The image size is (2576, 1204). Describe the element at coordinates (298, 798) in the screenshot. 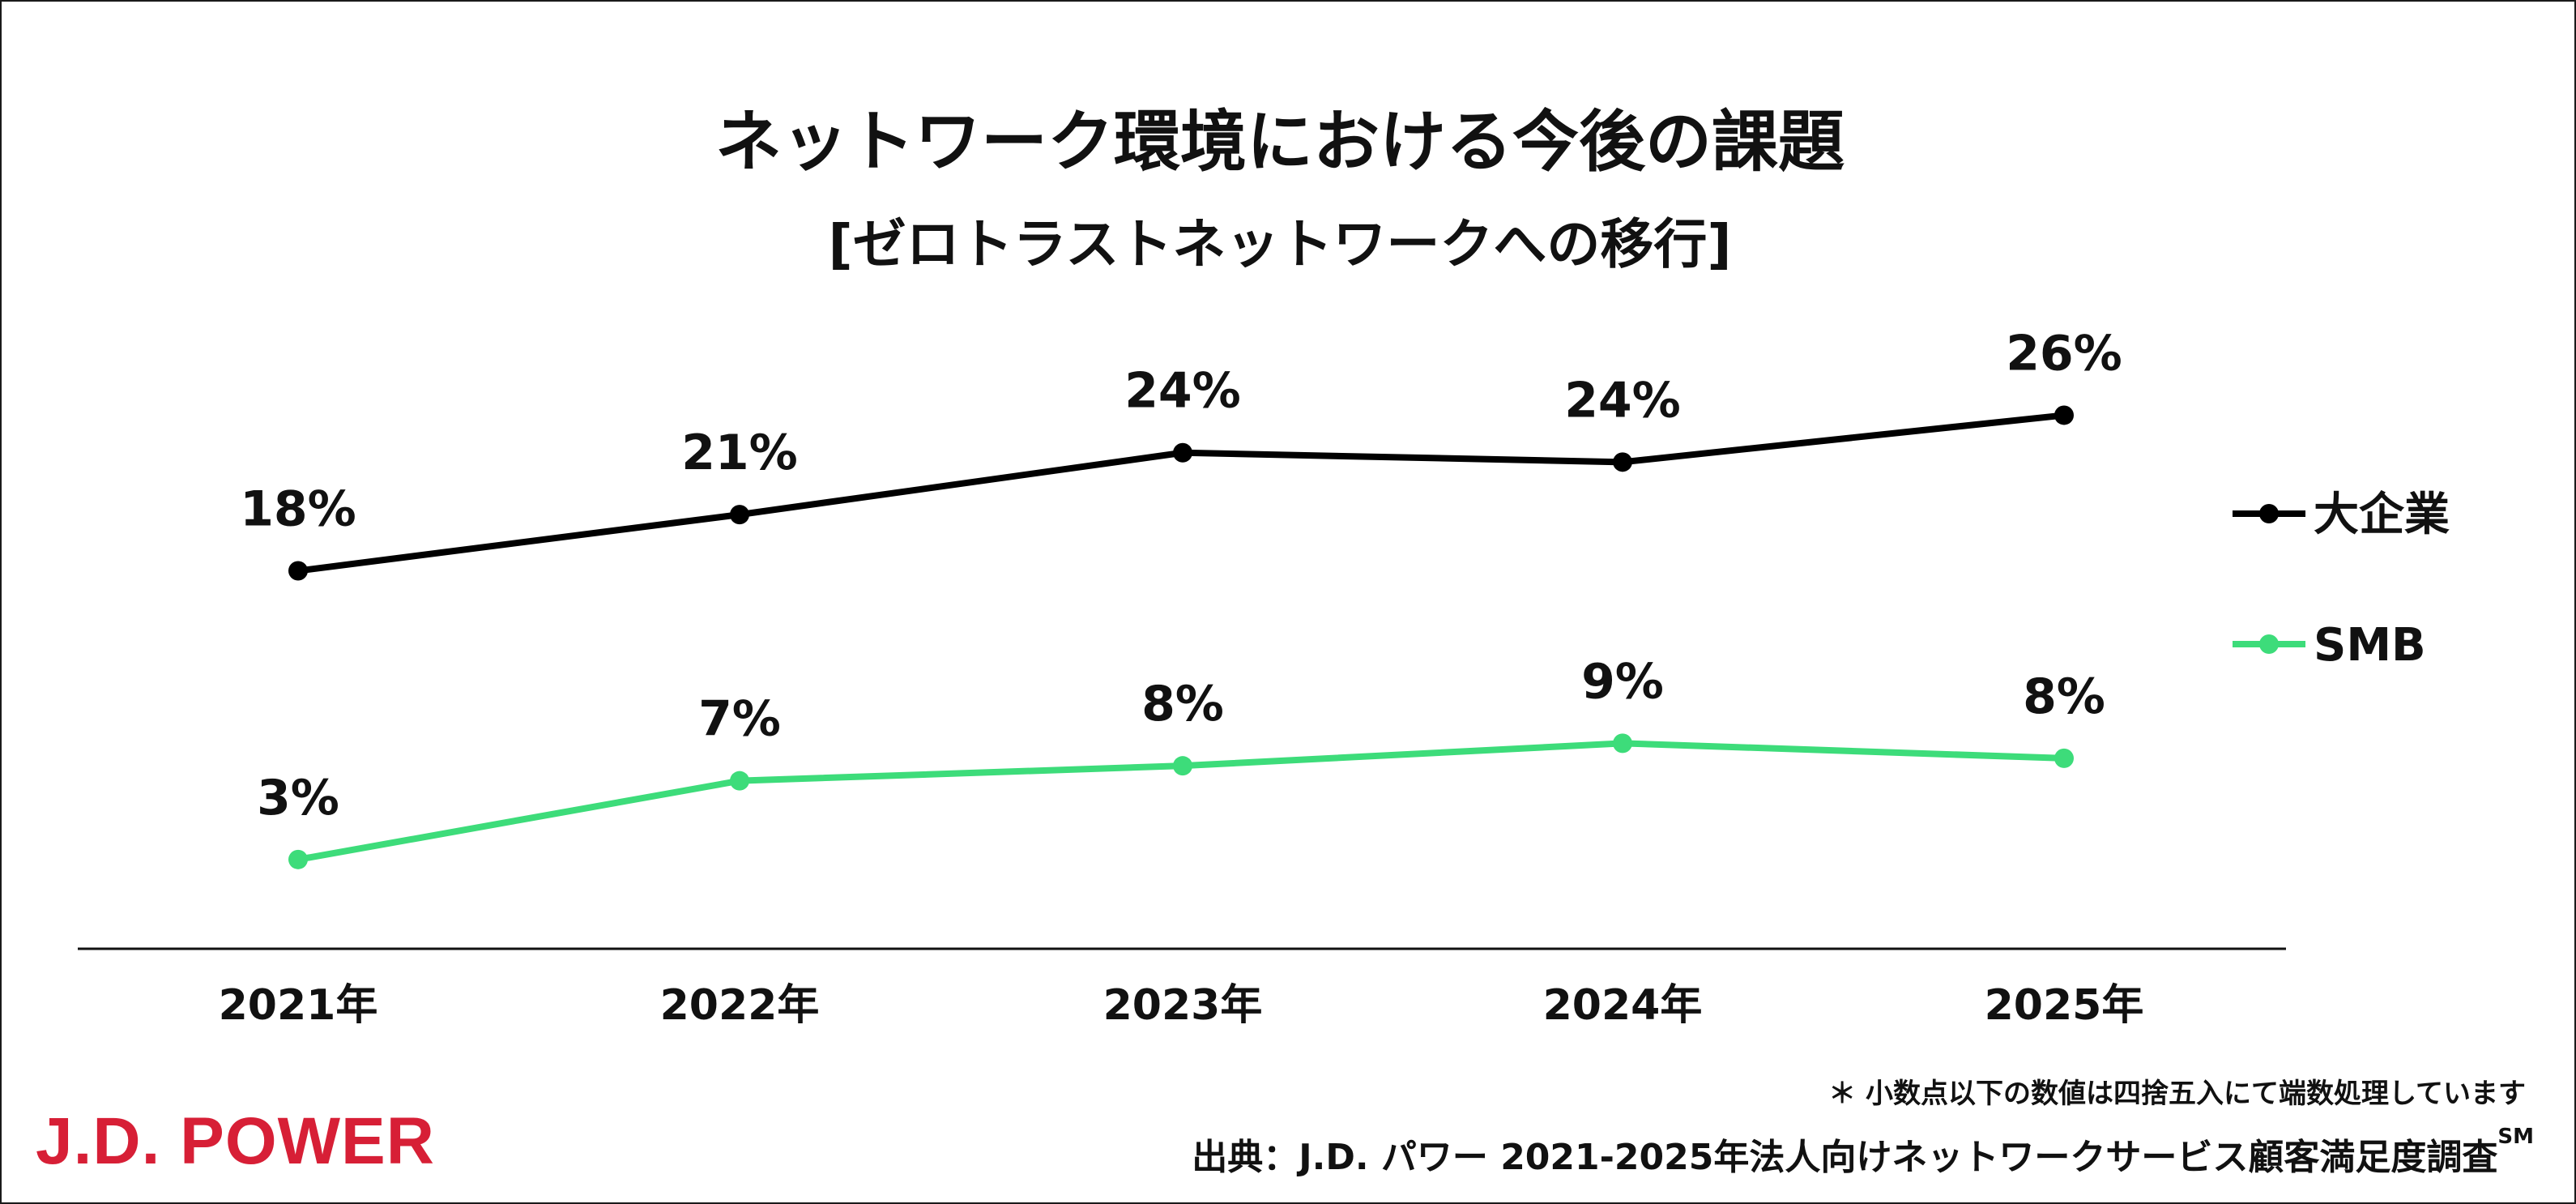

I see `data-label: 3%` at that location.